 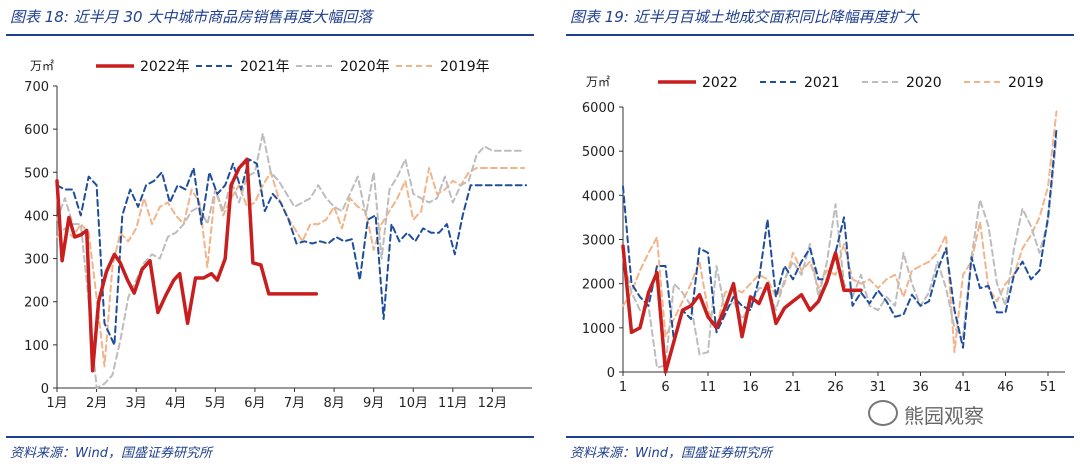 I want to click on x-tick-label: 8月, so click(x=333, y=403).